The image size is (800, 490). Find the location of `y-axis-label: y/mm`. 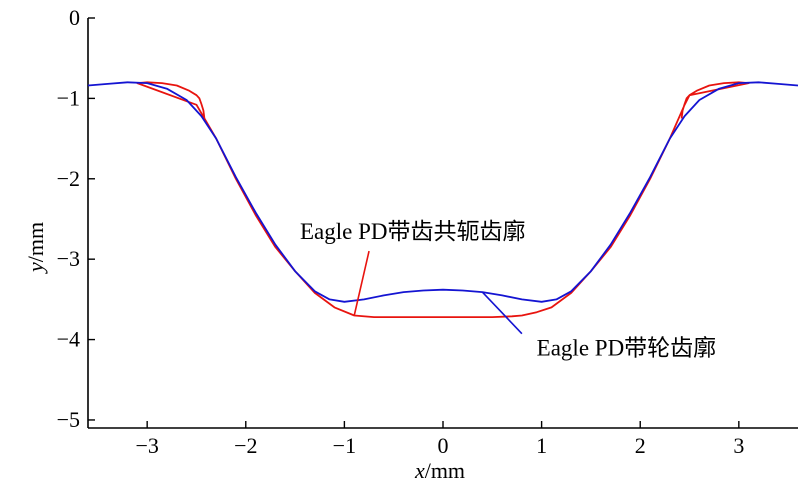

y-axis-label: y/mm is located at coordinates (35, 248).